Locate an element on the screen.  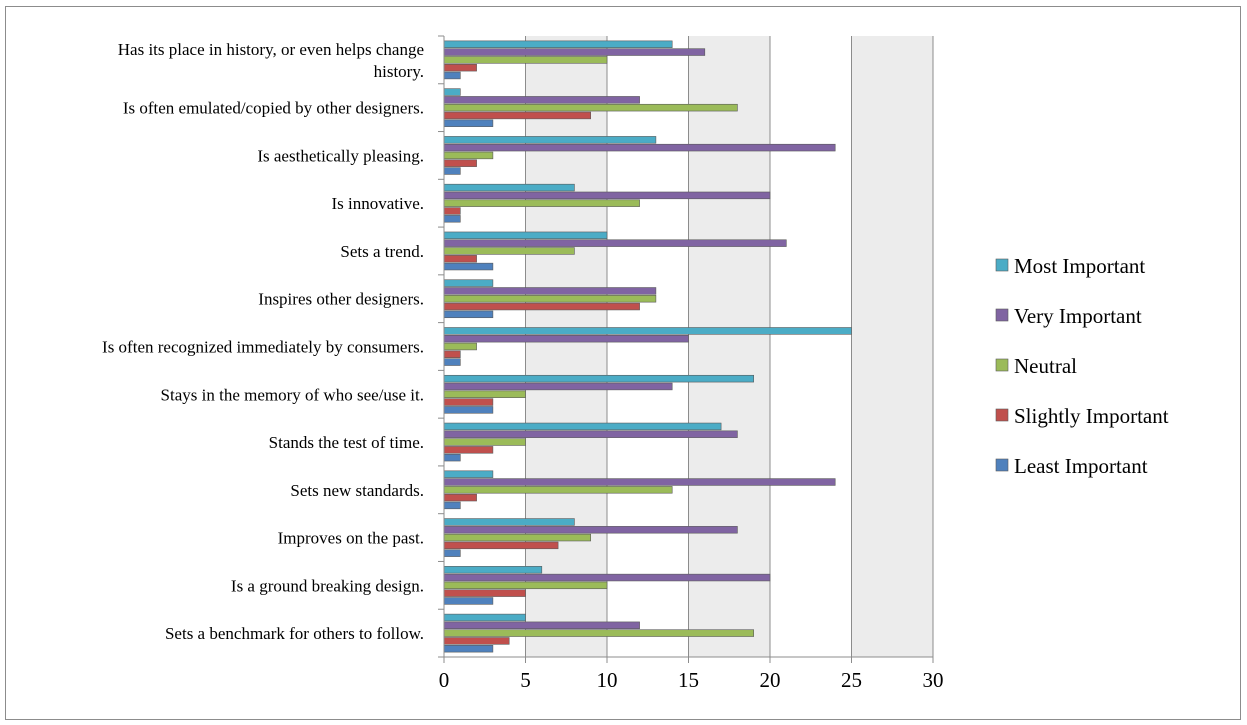
category-label: Improves on the past. is located at coordinates (351, 538).